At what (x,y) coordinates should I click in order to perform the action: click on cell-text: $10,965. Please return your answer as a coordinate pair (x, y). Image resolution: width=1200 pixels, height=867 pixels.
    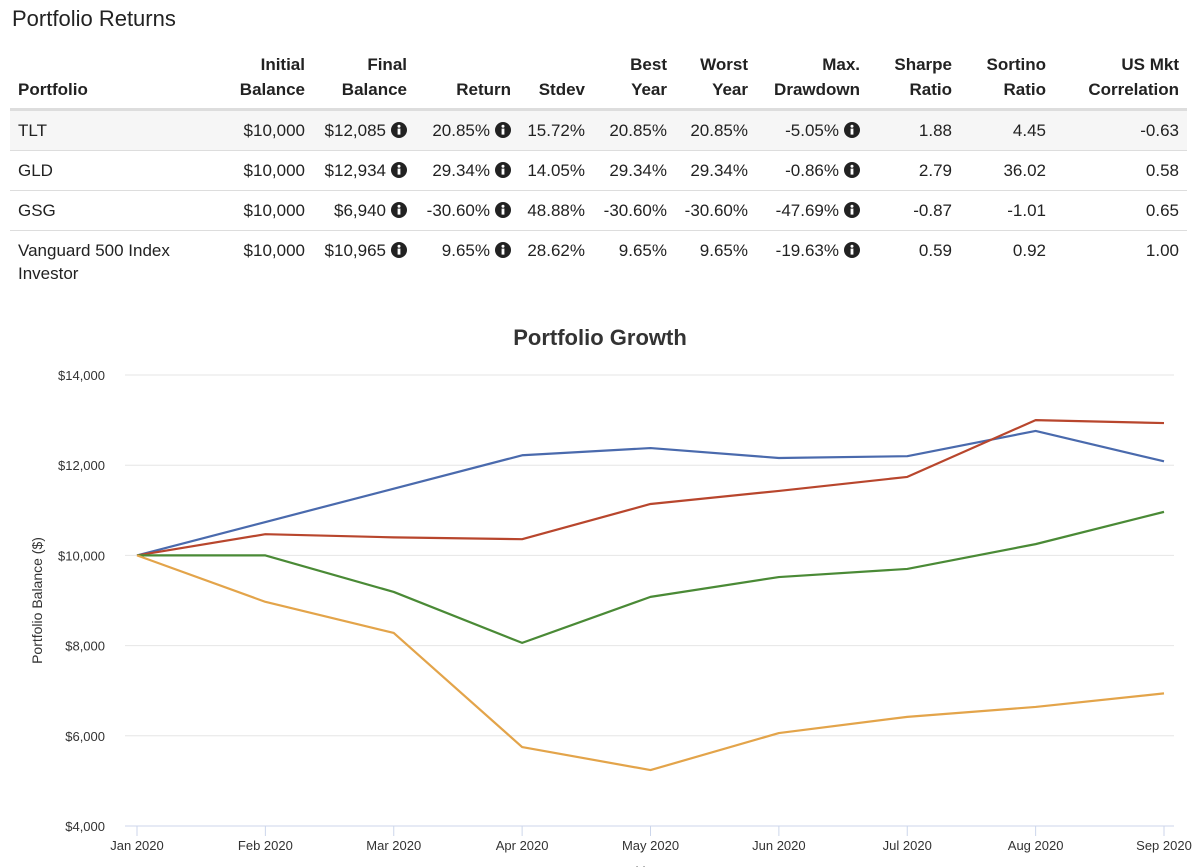
    Looking at the image, I should click on (355, 250).